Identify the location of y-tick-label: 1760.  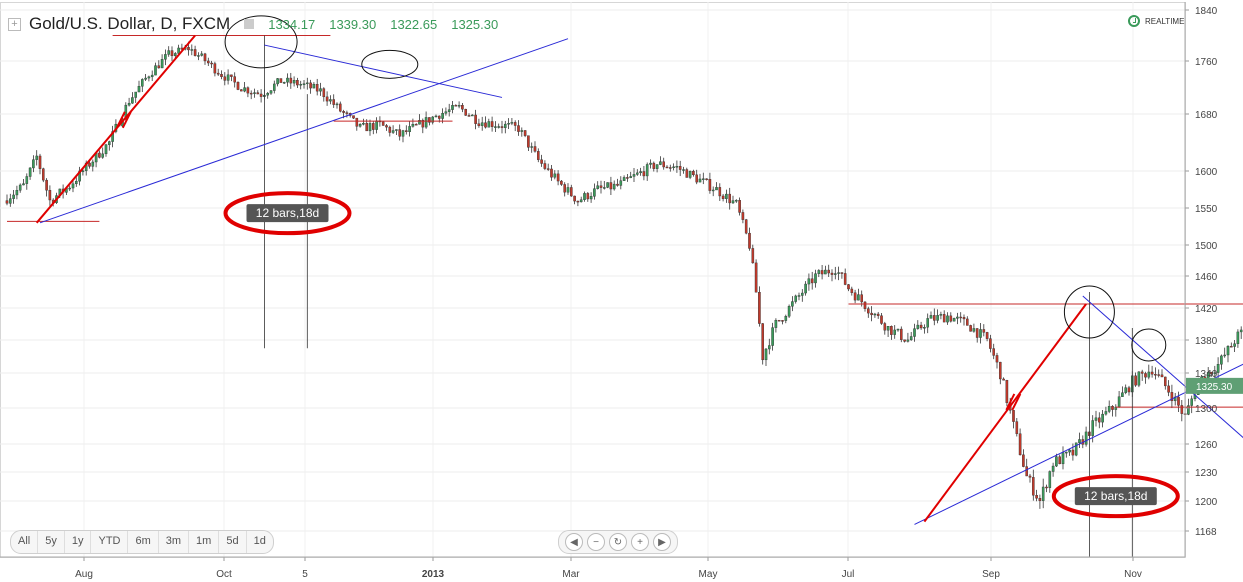
(1206, 62).